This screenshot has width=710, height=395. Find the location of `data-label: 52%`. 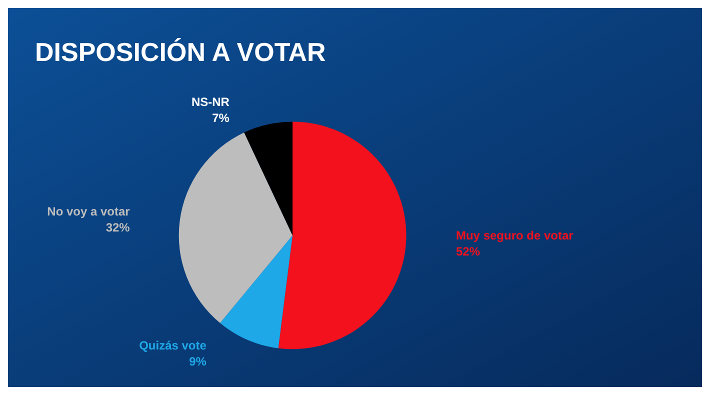

data-label: 52% is located at coordinates (468, 251).